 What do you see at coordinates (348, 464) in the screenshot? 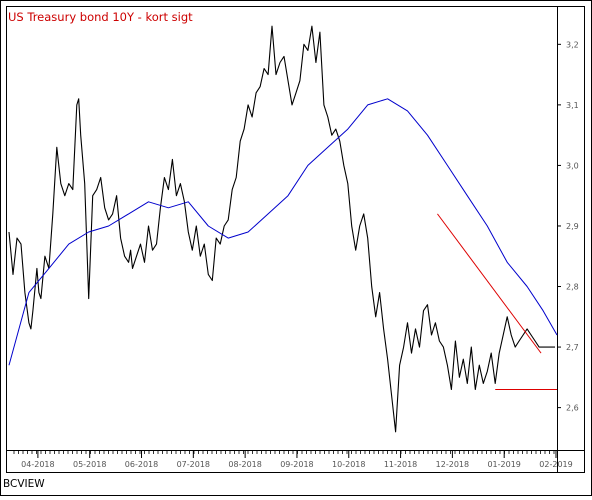
I see `x-tick-label: 10-2018` at bounding box center [348, 464].